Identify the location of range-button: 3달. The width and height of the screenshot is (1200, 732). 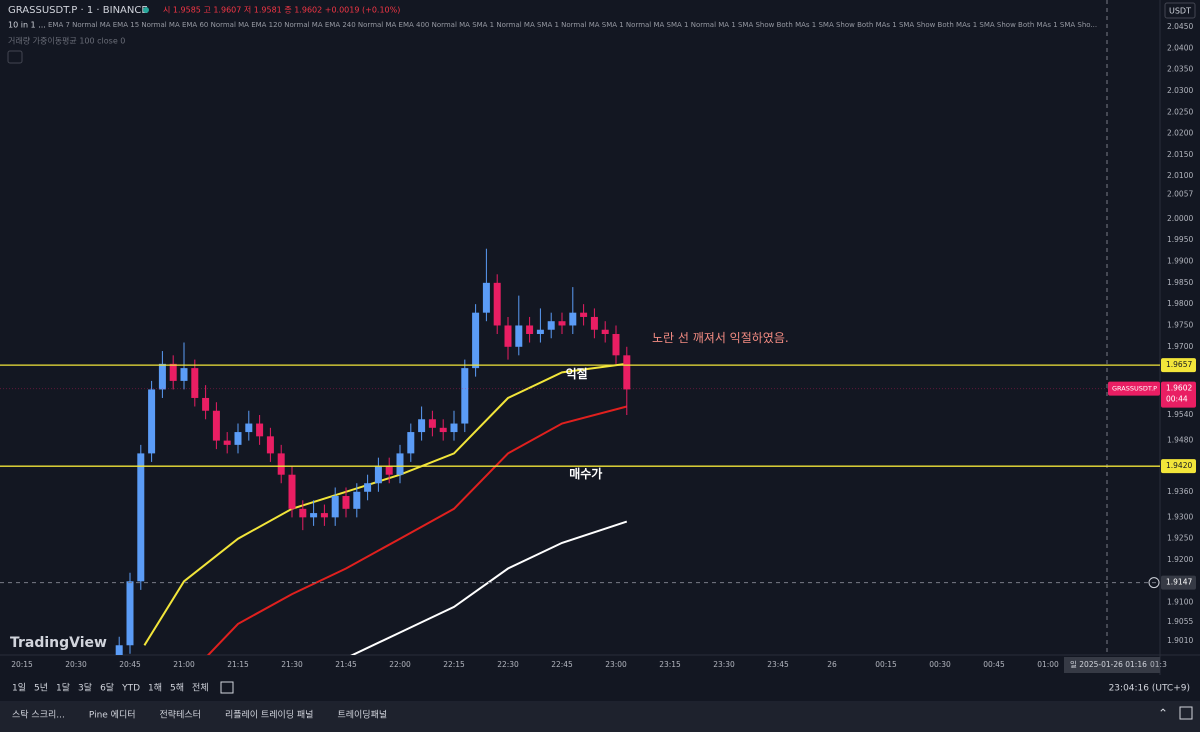
(85, 688).